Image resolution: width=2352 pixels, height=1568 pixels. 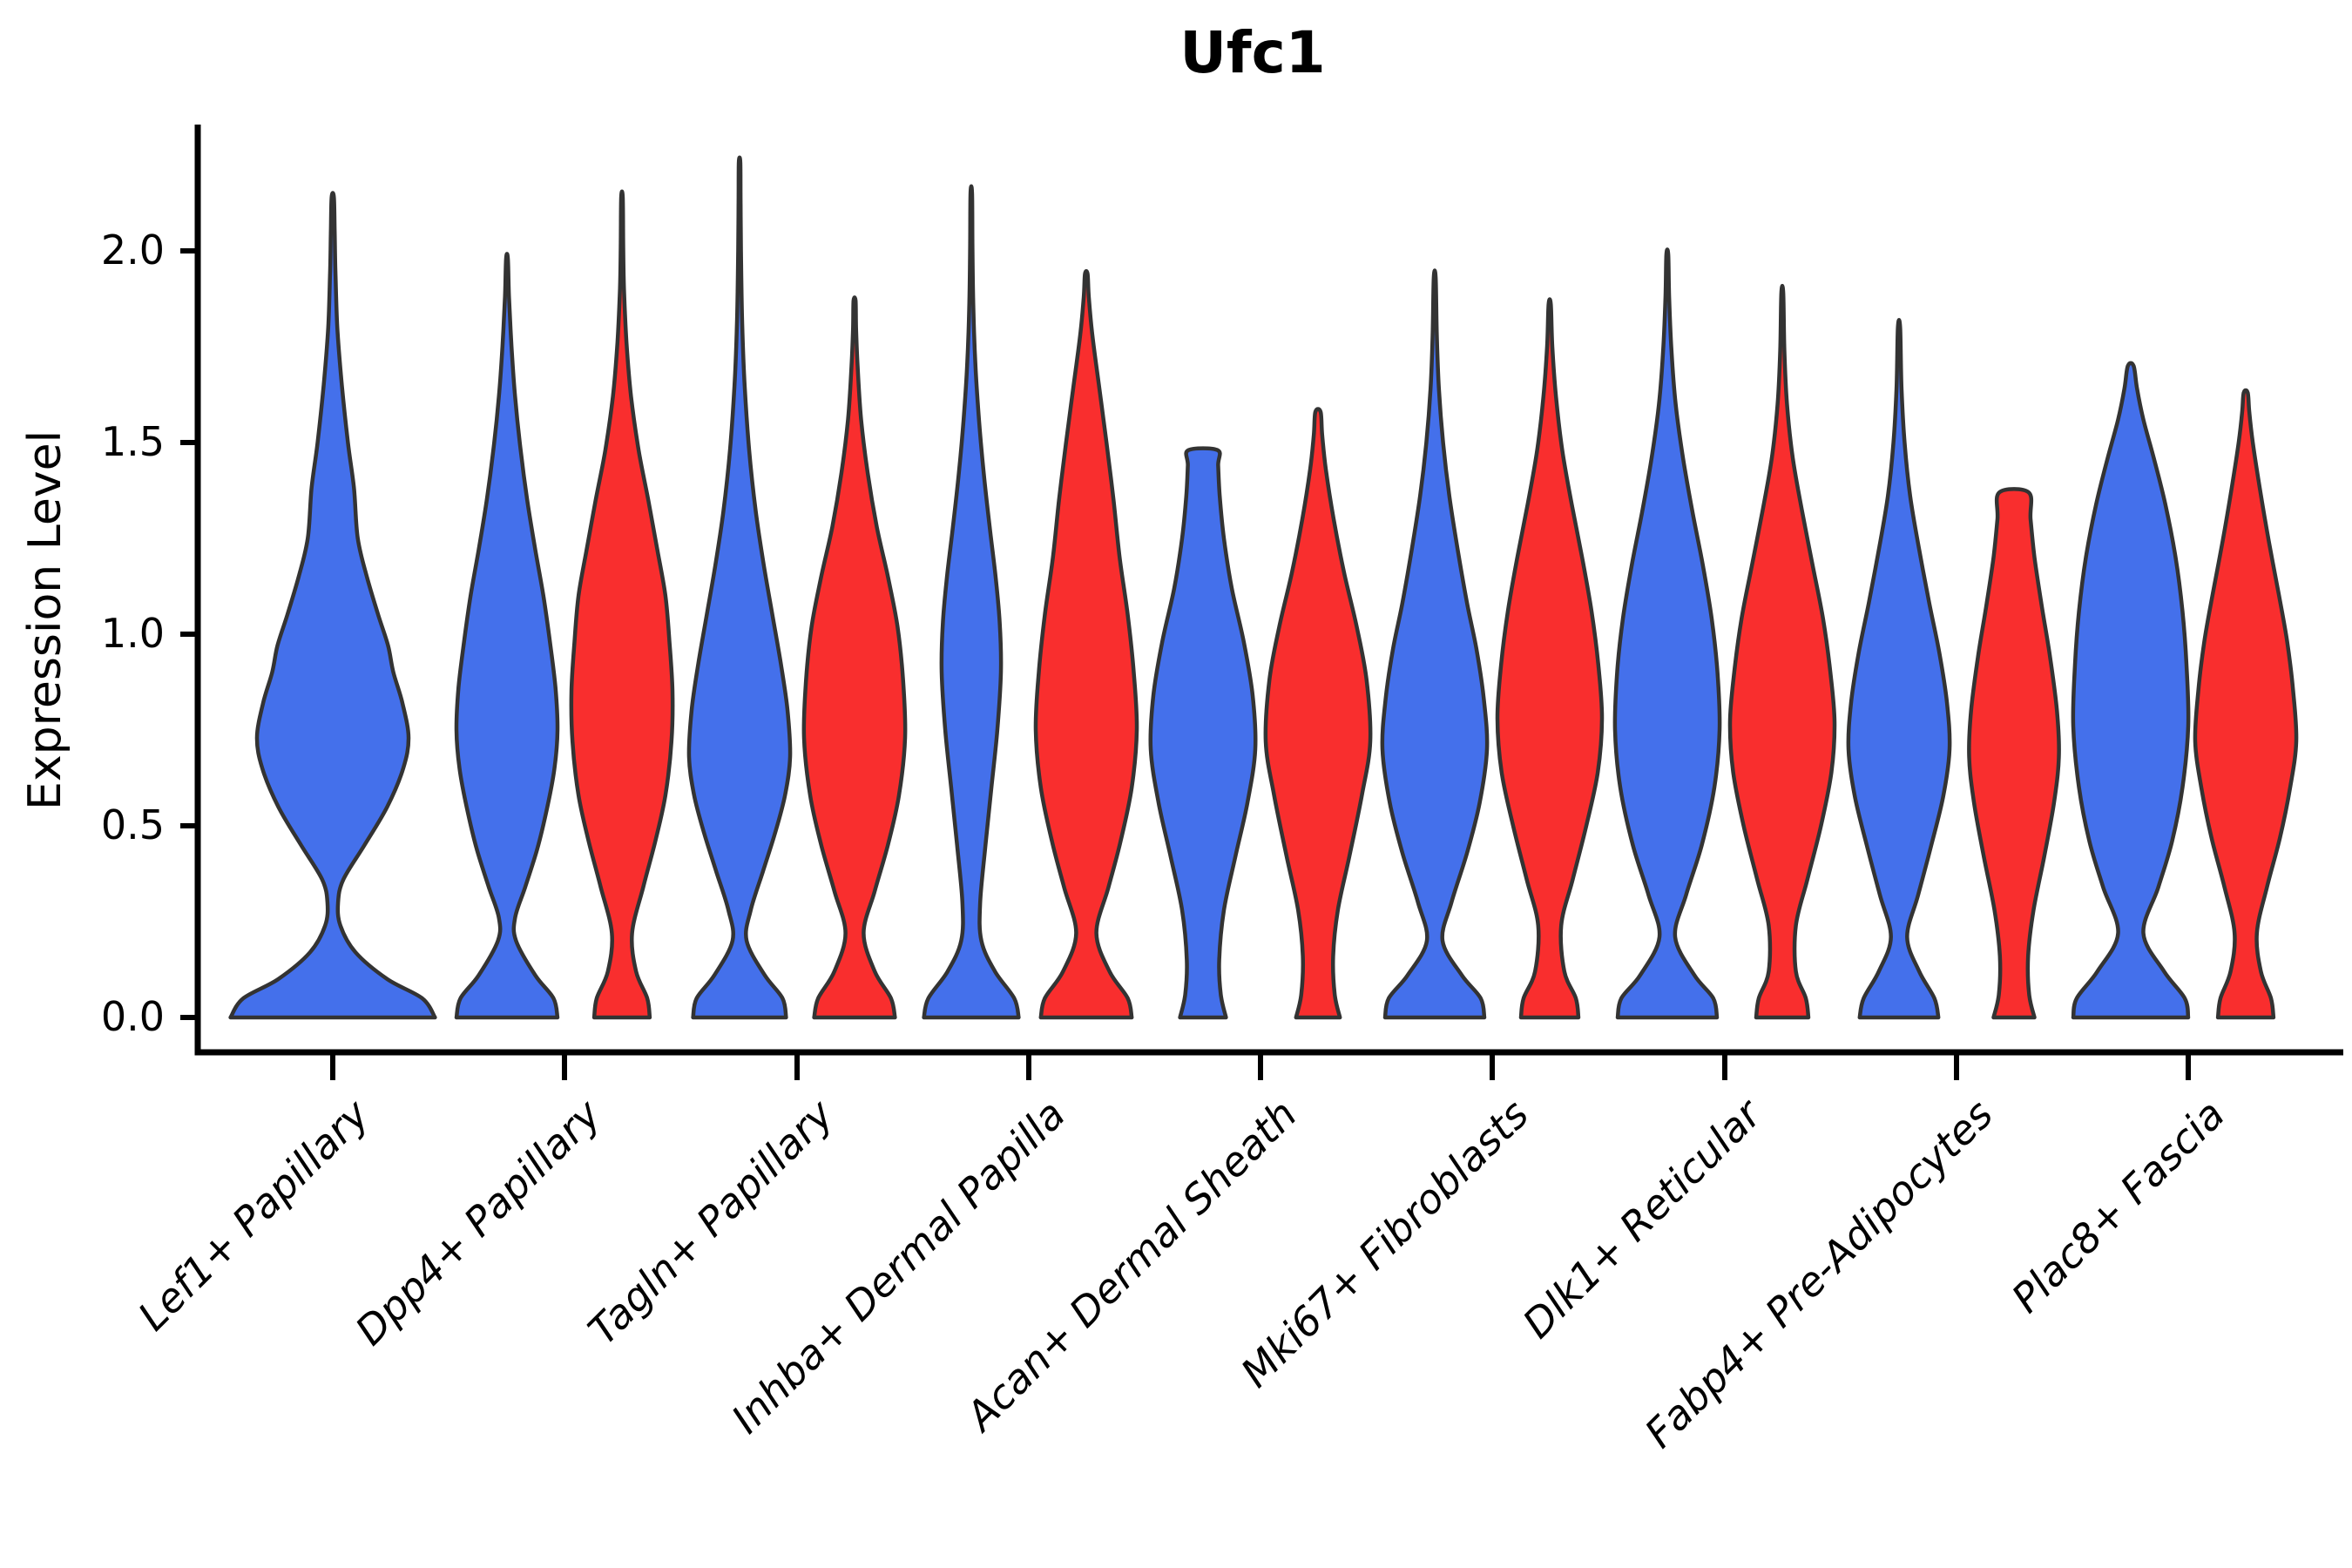 What do you see at coordinates (132, 442) in the screenshot?
I see `y-tick-label: 1.5` at bounding box center [132, 442].